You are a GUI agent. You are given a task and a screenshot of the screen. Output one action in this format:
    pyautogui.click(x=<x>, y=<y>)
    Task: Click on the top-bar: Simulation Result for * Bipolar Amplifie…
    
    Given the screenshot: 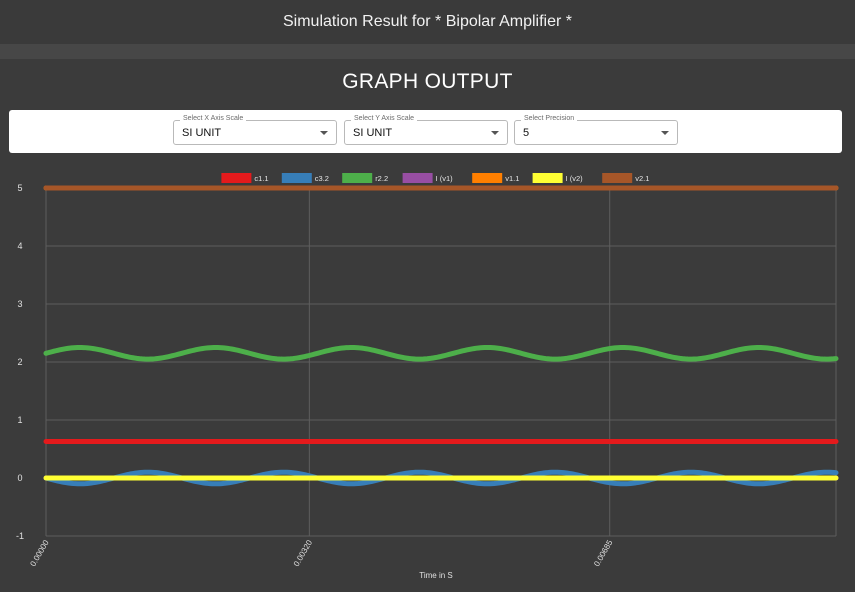 What is the action you would take?
    pyautogui.click(x=427, y=22)
    